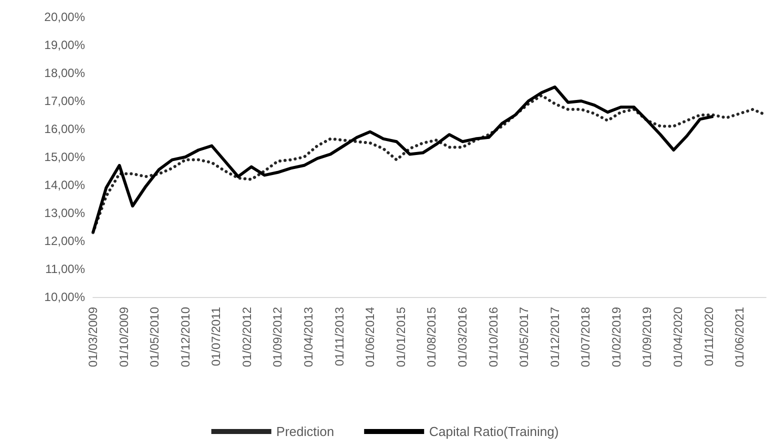 Image resolution: width=770 pixels, height=447 pixels. What do you see at coordinates (616, 337) in the screenshot?
I see `x-tick-label: 01/02/2019` at bounding box center [616, 337].